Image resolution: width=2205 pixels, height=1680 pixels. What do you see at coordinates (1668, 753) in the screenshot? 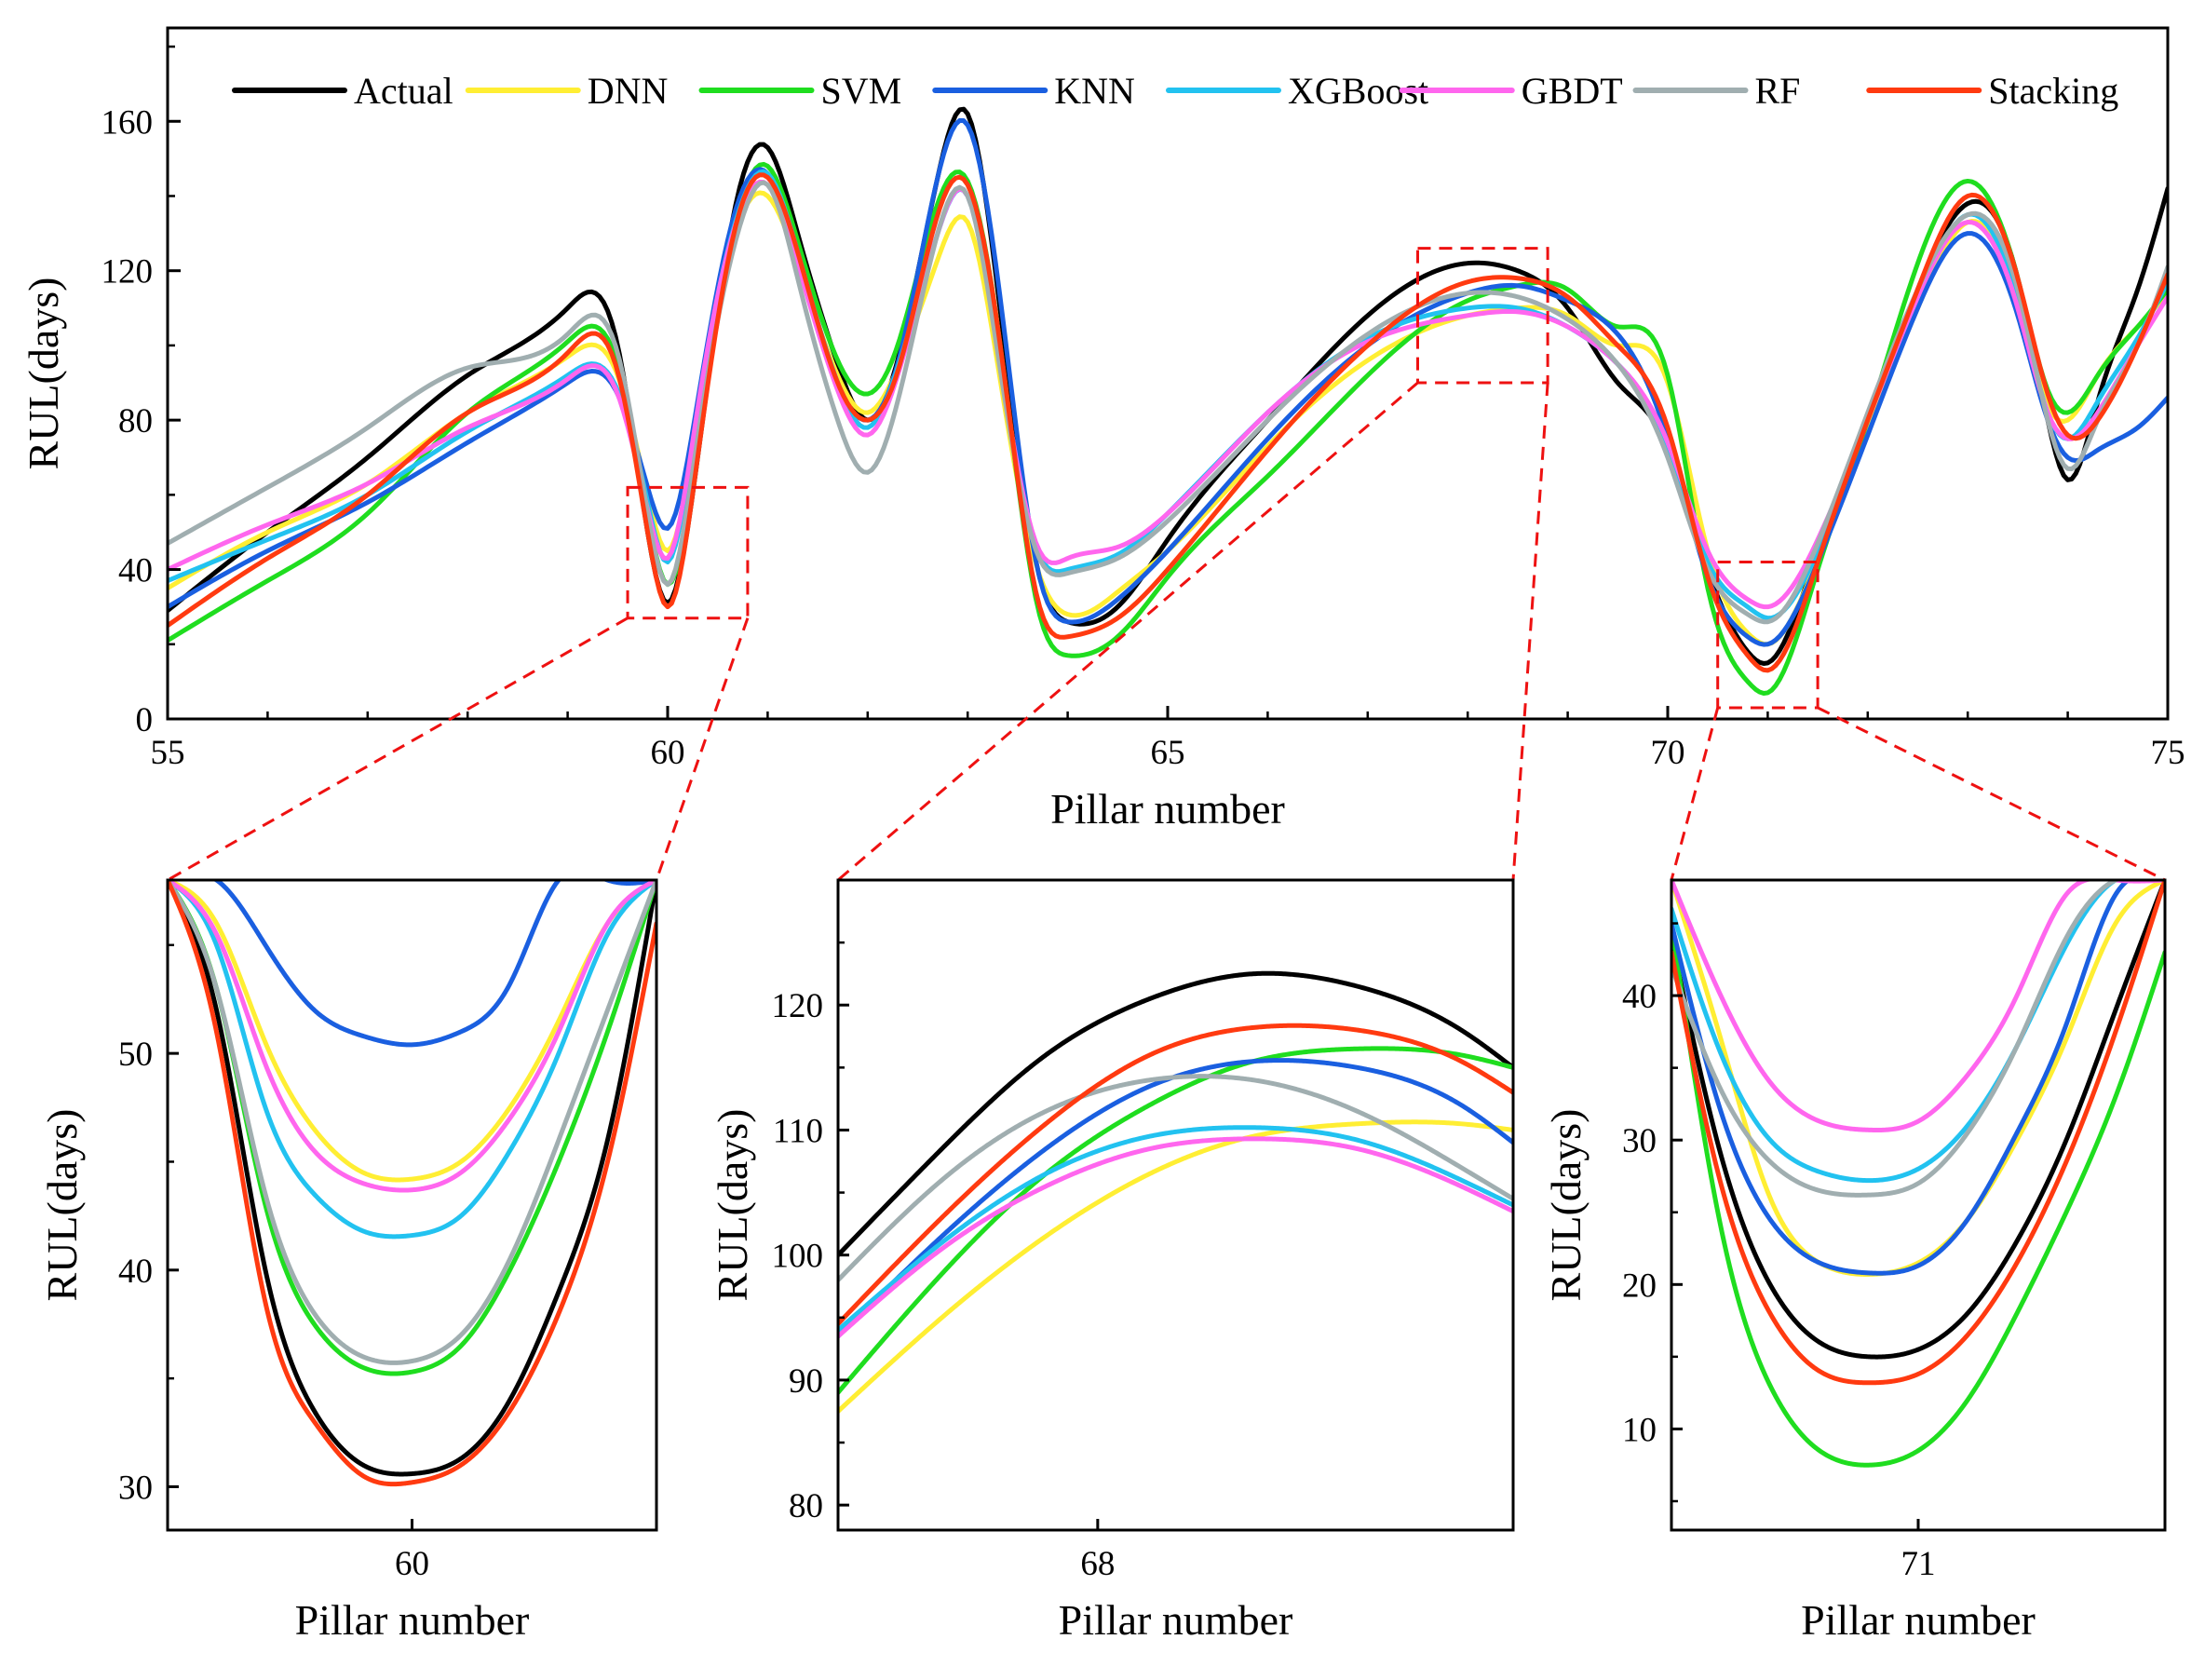
I see `x-tick-label: 70` at bounding box center [1668, 753].